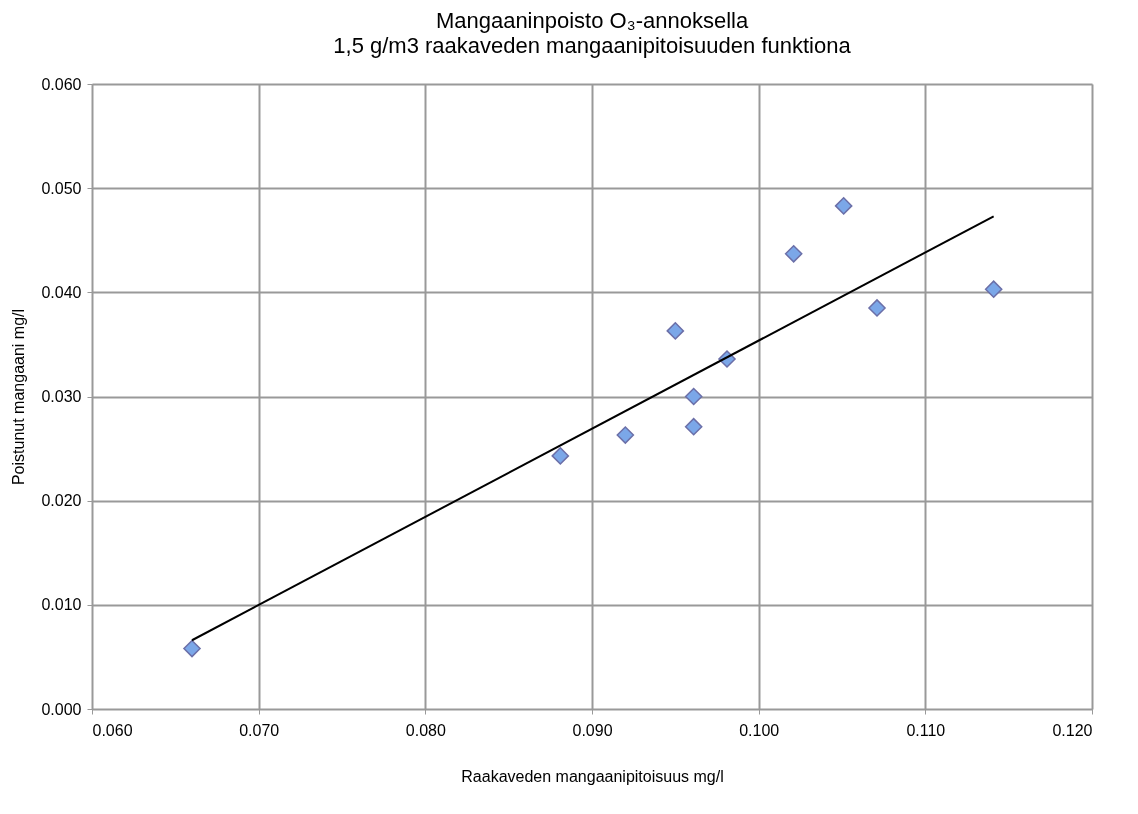 This screenshot has height=814, width=1138. Describe the element at coordinates (592, 776) in the screenshot. I see `x-axis-title: Raakaveden mangaanipitoisuus mg/l` at that location.